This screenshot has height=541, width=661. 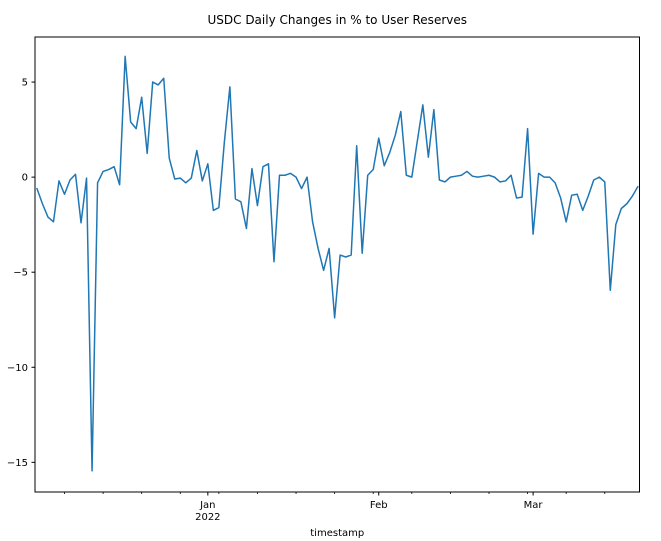 I want to click on y-tick-label: −5, so click(x=20, y=273).